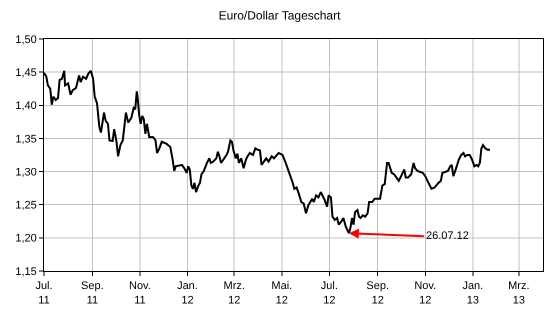 The image size is (559, 319). Describe the element at coordinates (26, 238) in the screenshot. I see `y-tick-label: 1,20` at that location.